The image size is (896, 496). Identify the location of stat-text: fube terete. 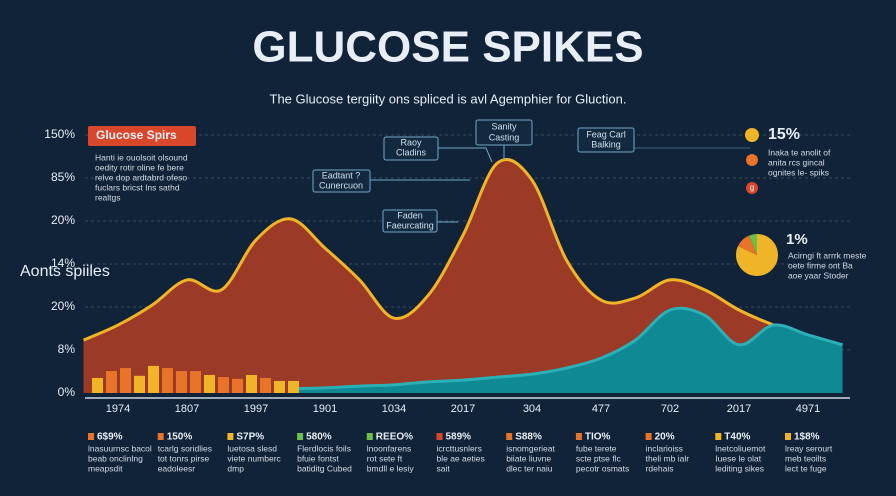
(596, 448).